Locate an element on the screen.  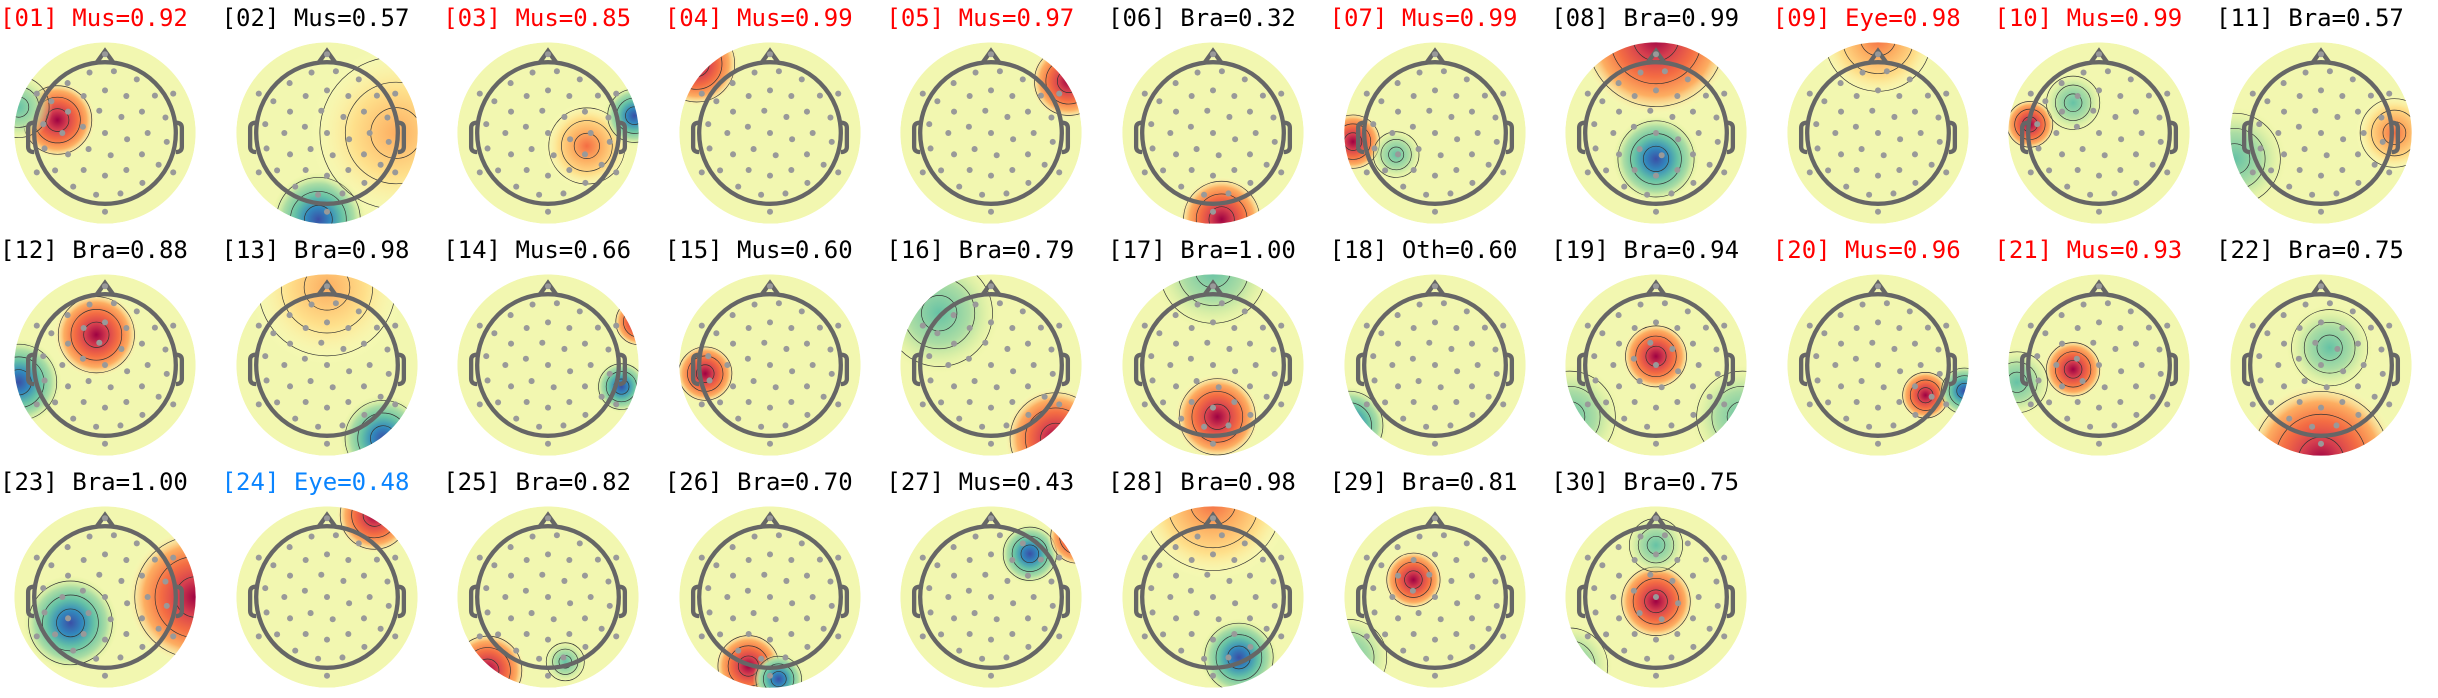
component-23: [23] Bra=1.00 is located at coordinates (111, 583).